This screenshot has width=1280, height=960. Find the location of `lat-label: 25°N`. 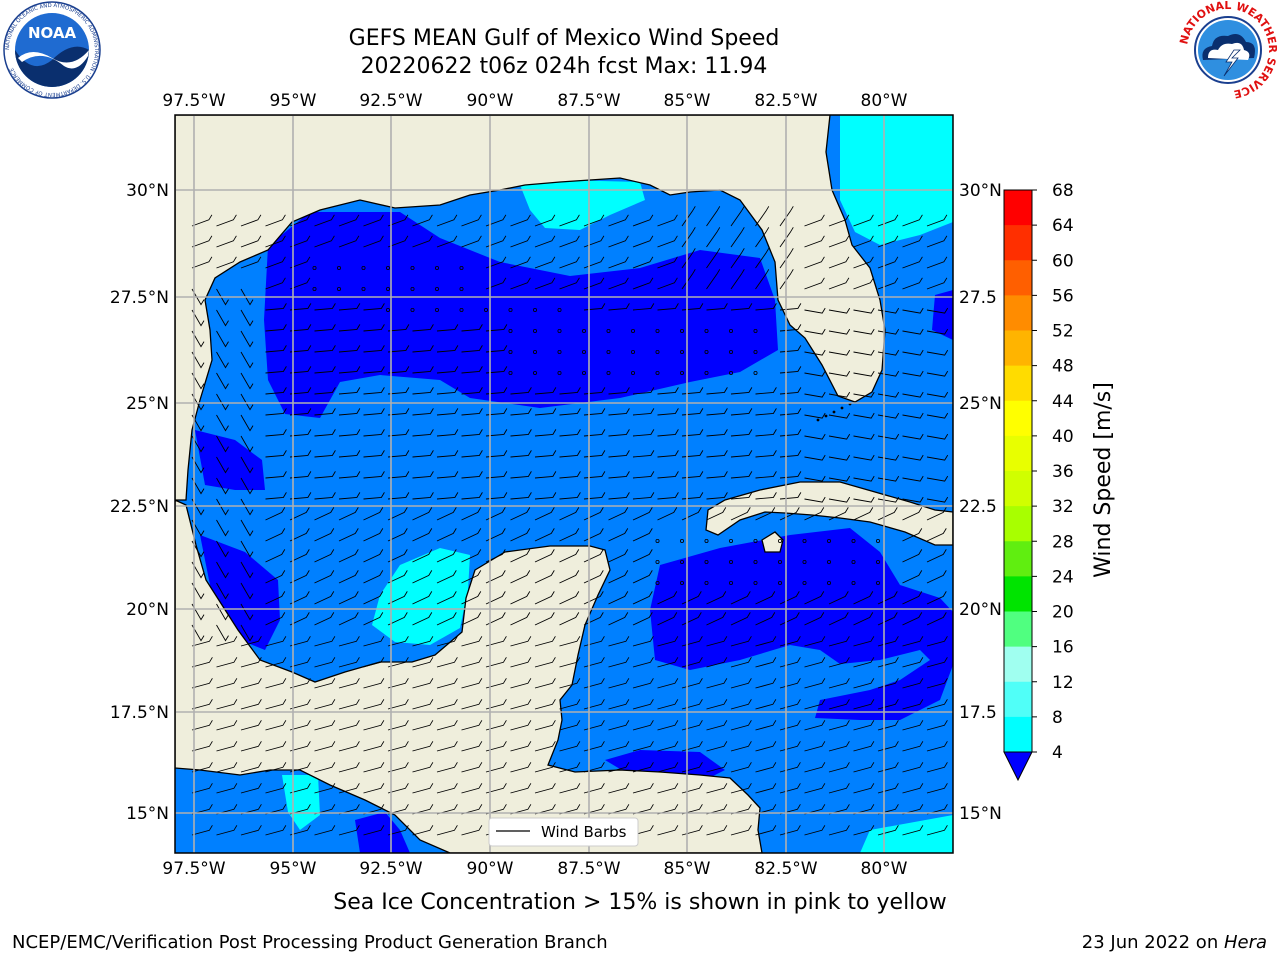

lat-label: 25°N is located at coordinates (147, 404).